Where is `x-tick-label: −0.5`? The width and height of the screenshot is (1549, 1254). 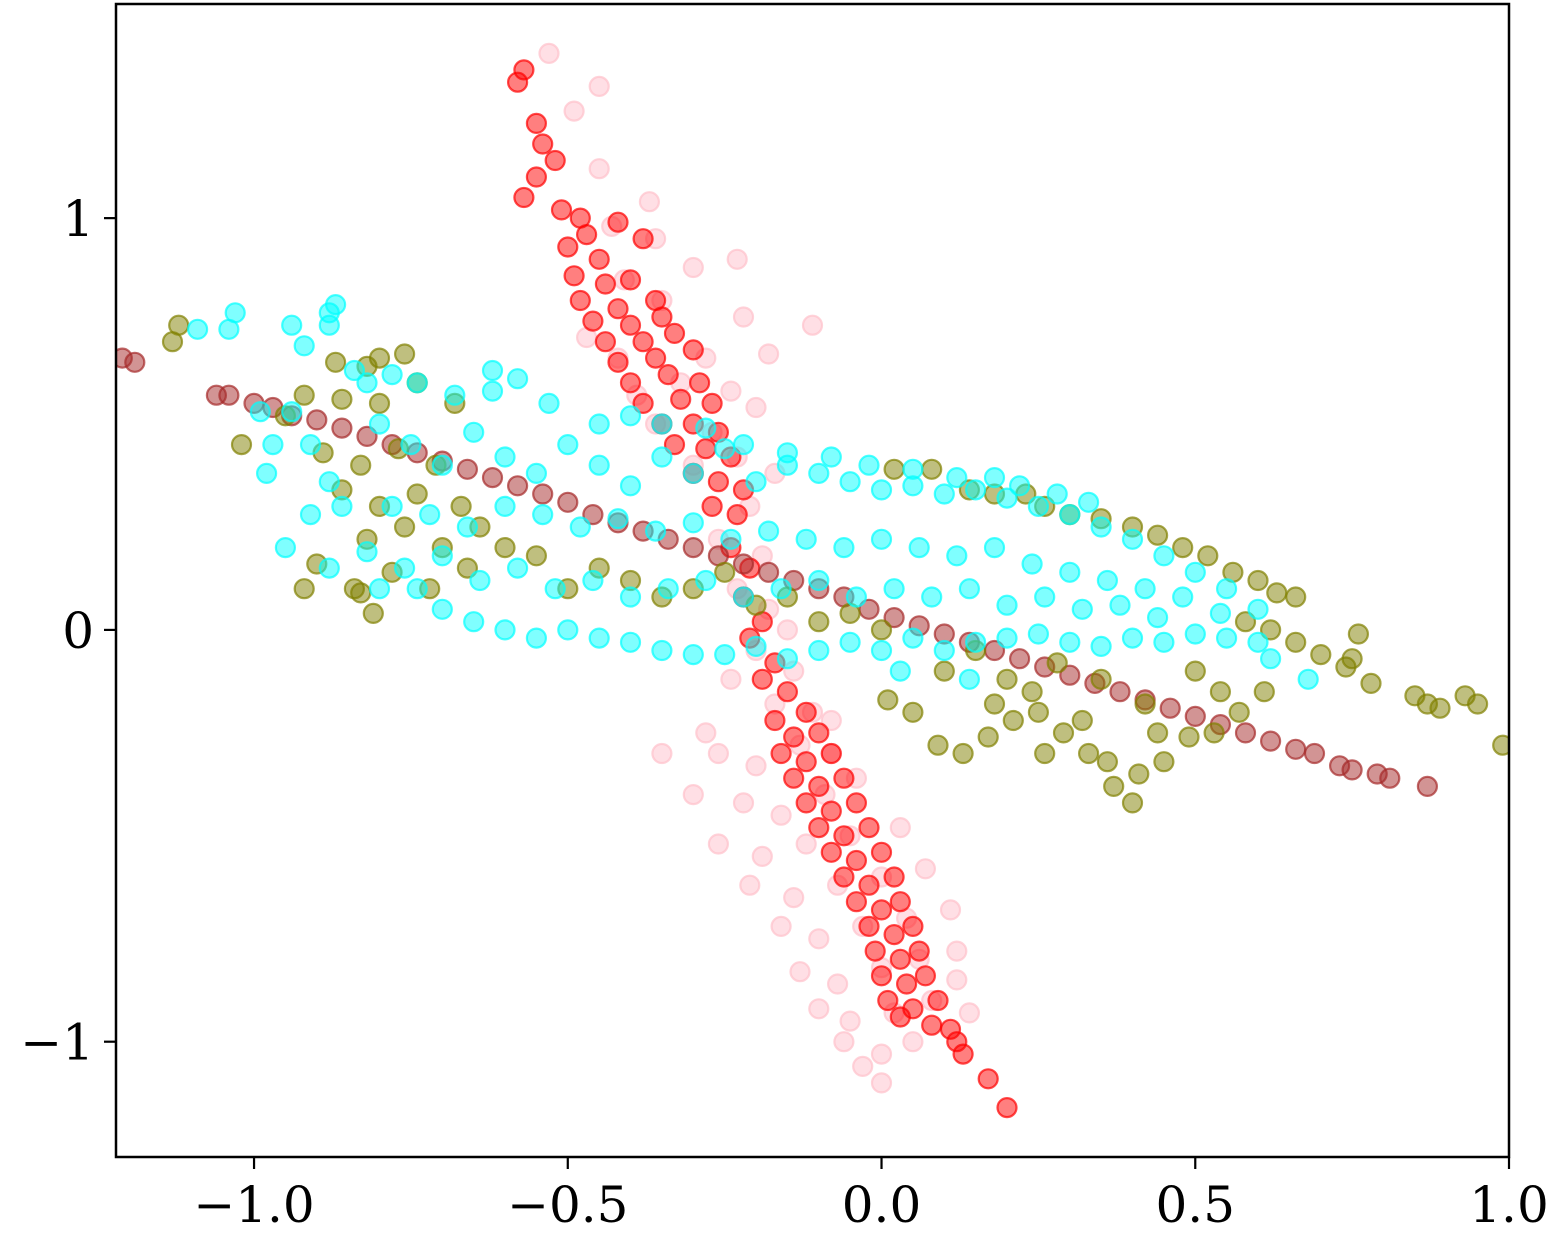 x-tick-label: −0.5 is located at coordinates (567, 1205).